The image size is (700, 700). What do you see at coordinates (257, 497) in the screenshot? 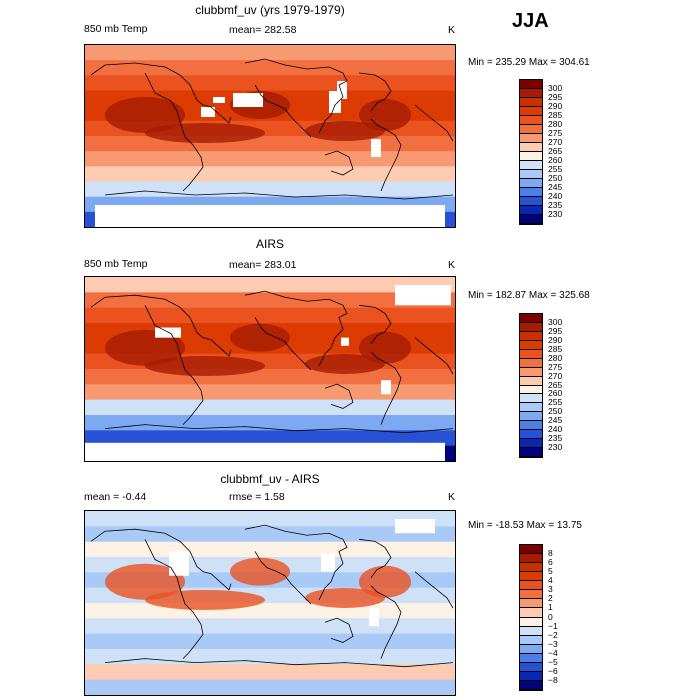
I see `panel3-rmse: rmse = 1.58` at bounding box center [257, 497].